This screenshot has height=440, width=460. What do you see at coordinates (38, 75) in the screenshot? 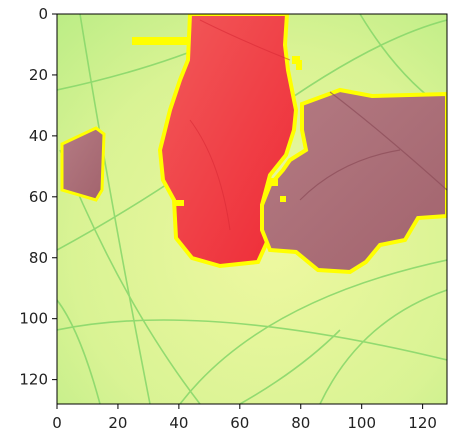
I see `y-tick-label: 20` at bounding box center [38, 75].